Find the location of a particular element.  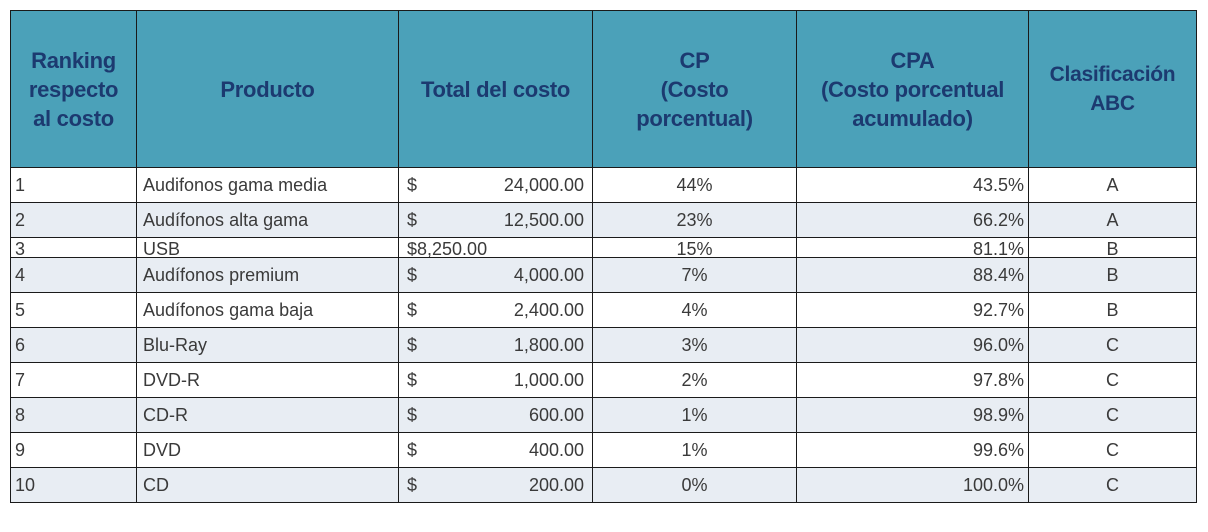

header-abc: Clasificación ABC is located at coordinates (1112, 89).